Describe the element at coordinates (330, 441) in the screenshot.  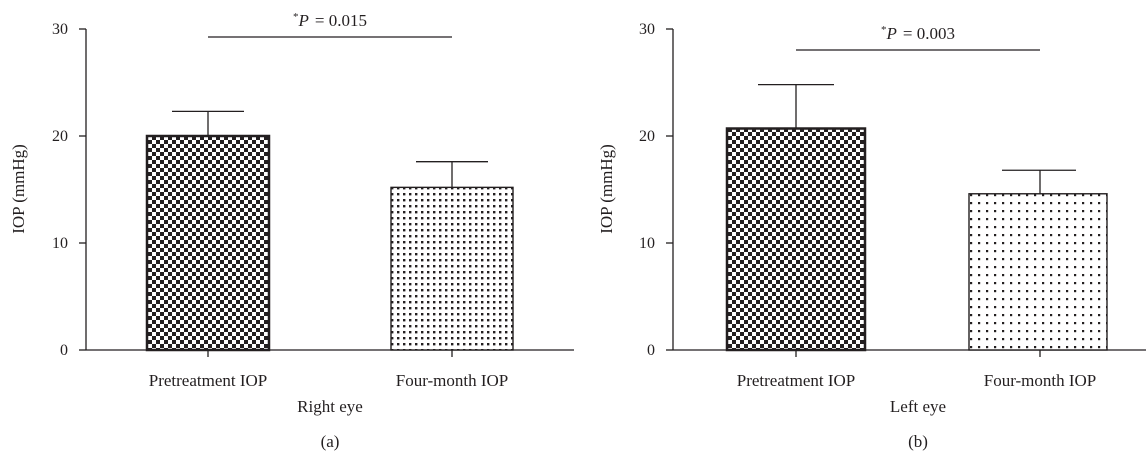
I see `panel-label: (a)` at that location.